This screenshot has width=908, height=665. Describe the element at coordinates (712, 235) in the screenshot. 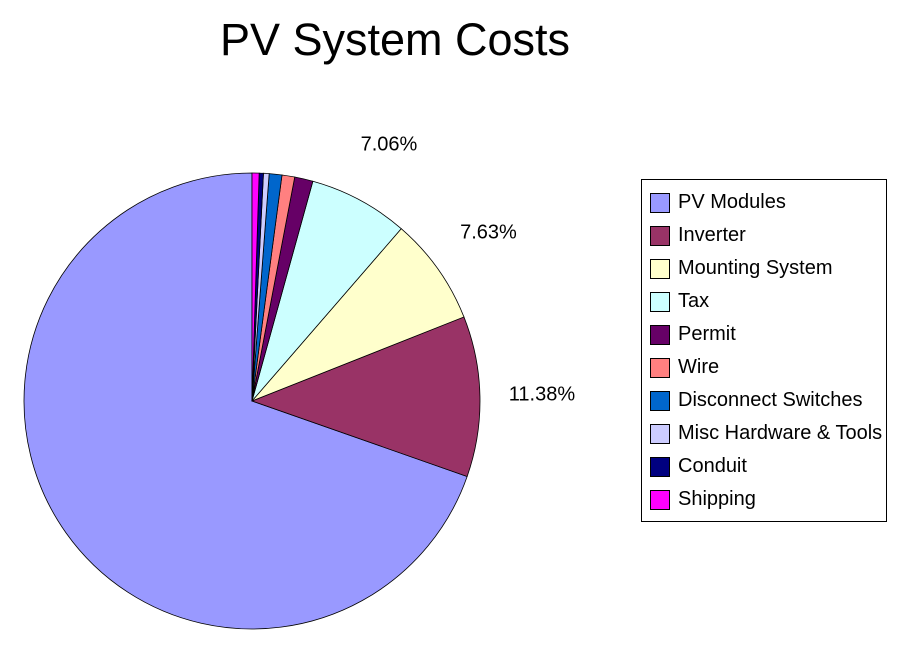

I see `legend-label: Inverter` at that location.